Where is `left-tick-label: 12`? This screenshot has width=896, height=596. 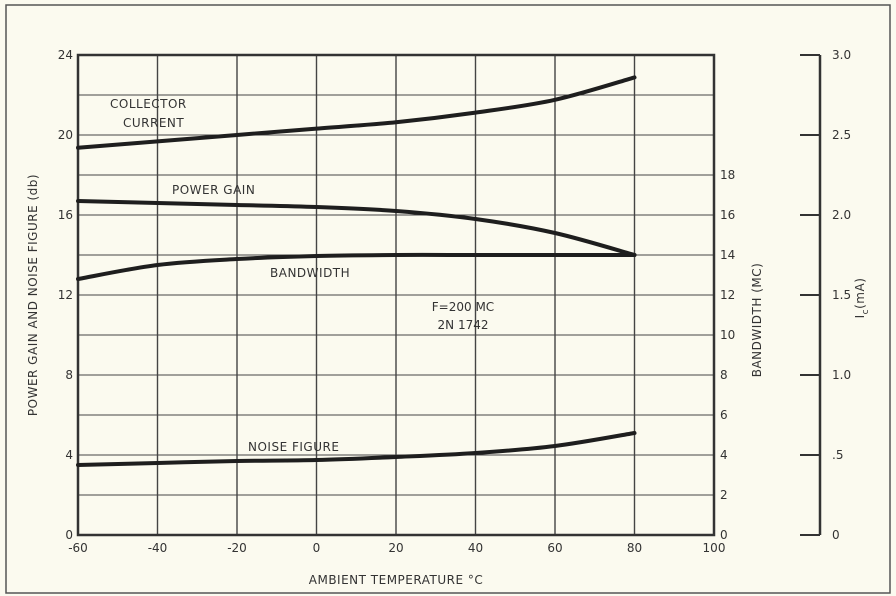
left-tick-label: 12 is located at coordinates (65, 295).